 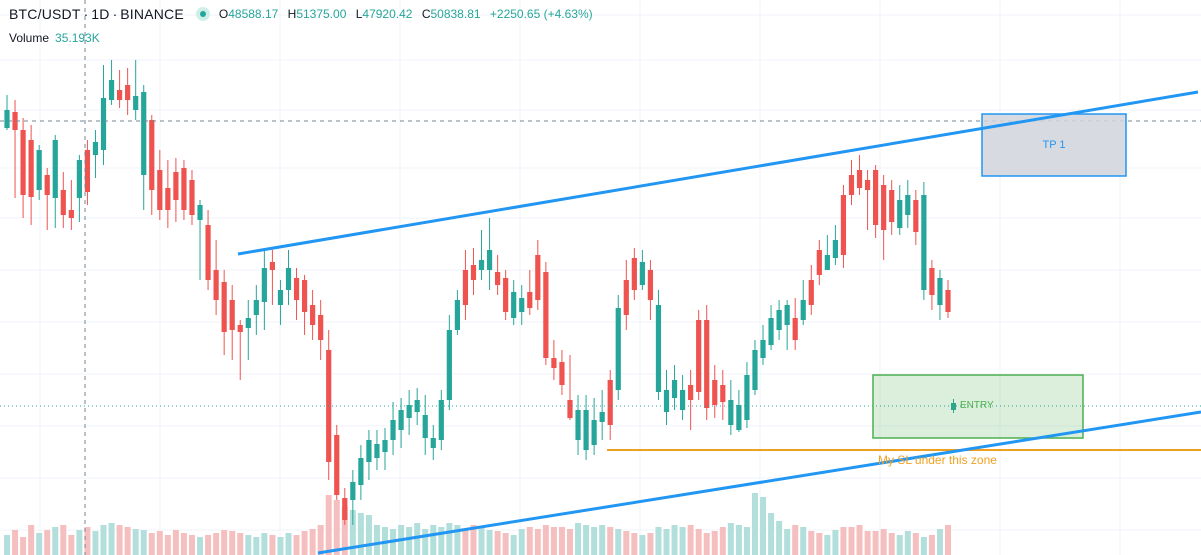 What do you see at coordinates (978, 406) in the screenshot?
I see `entry-zone` at bounding box center [978, 406].